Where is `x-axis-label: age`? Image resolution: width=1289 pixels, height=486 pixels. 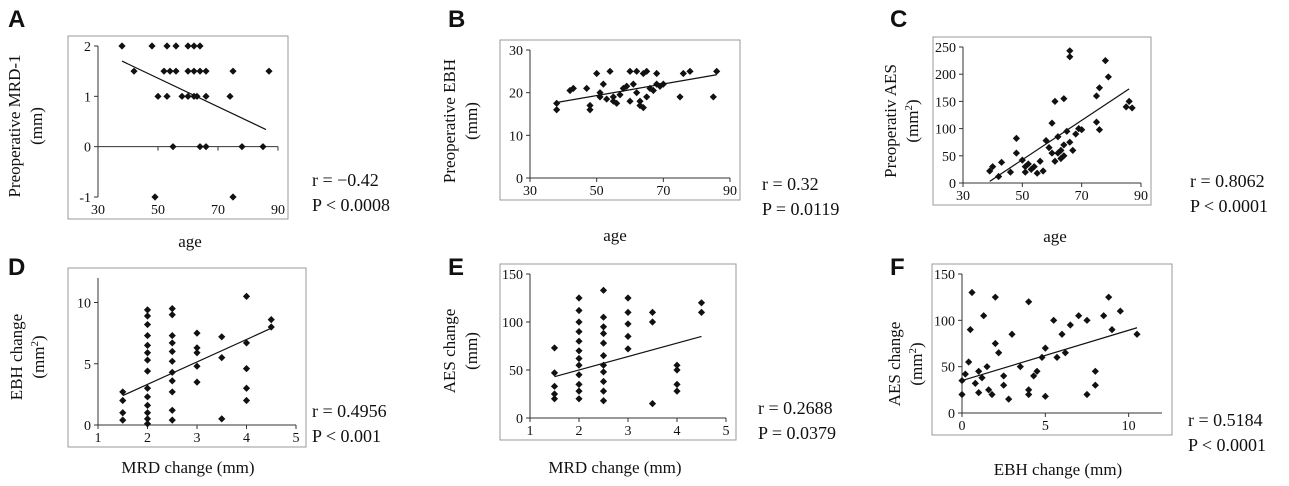 x-axis-label: age is located at coordinates (190, 241).